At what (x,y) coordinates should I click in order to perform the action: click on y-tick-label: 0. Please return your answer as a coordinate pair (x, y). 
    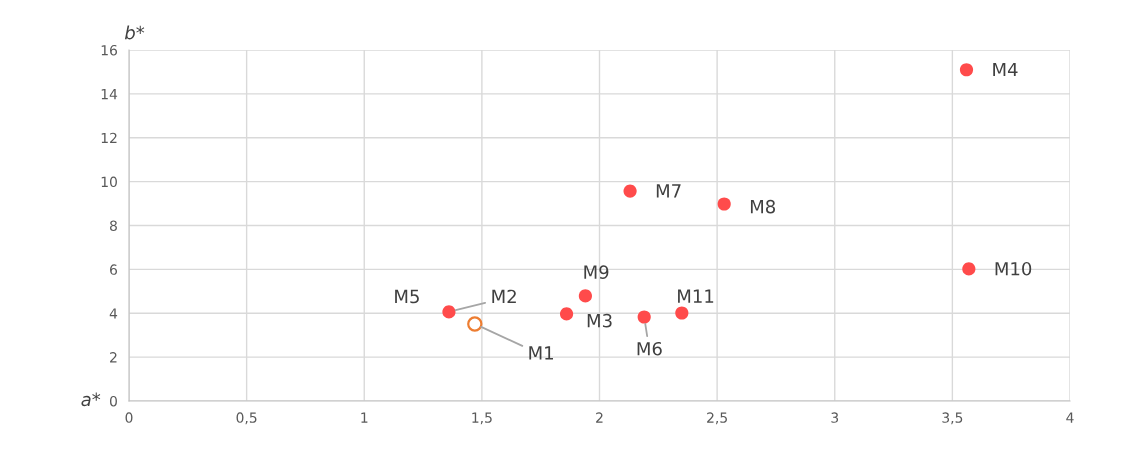
    Looking at the image, I should click on (113, 401).